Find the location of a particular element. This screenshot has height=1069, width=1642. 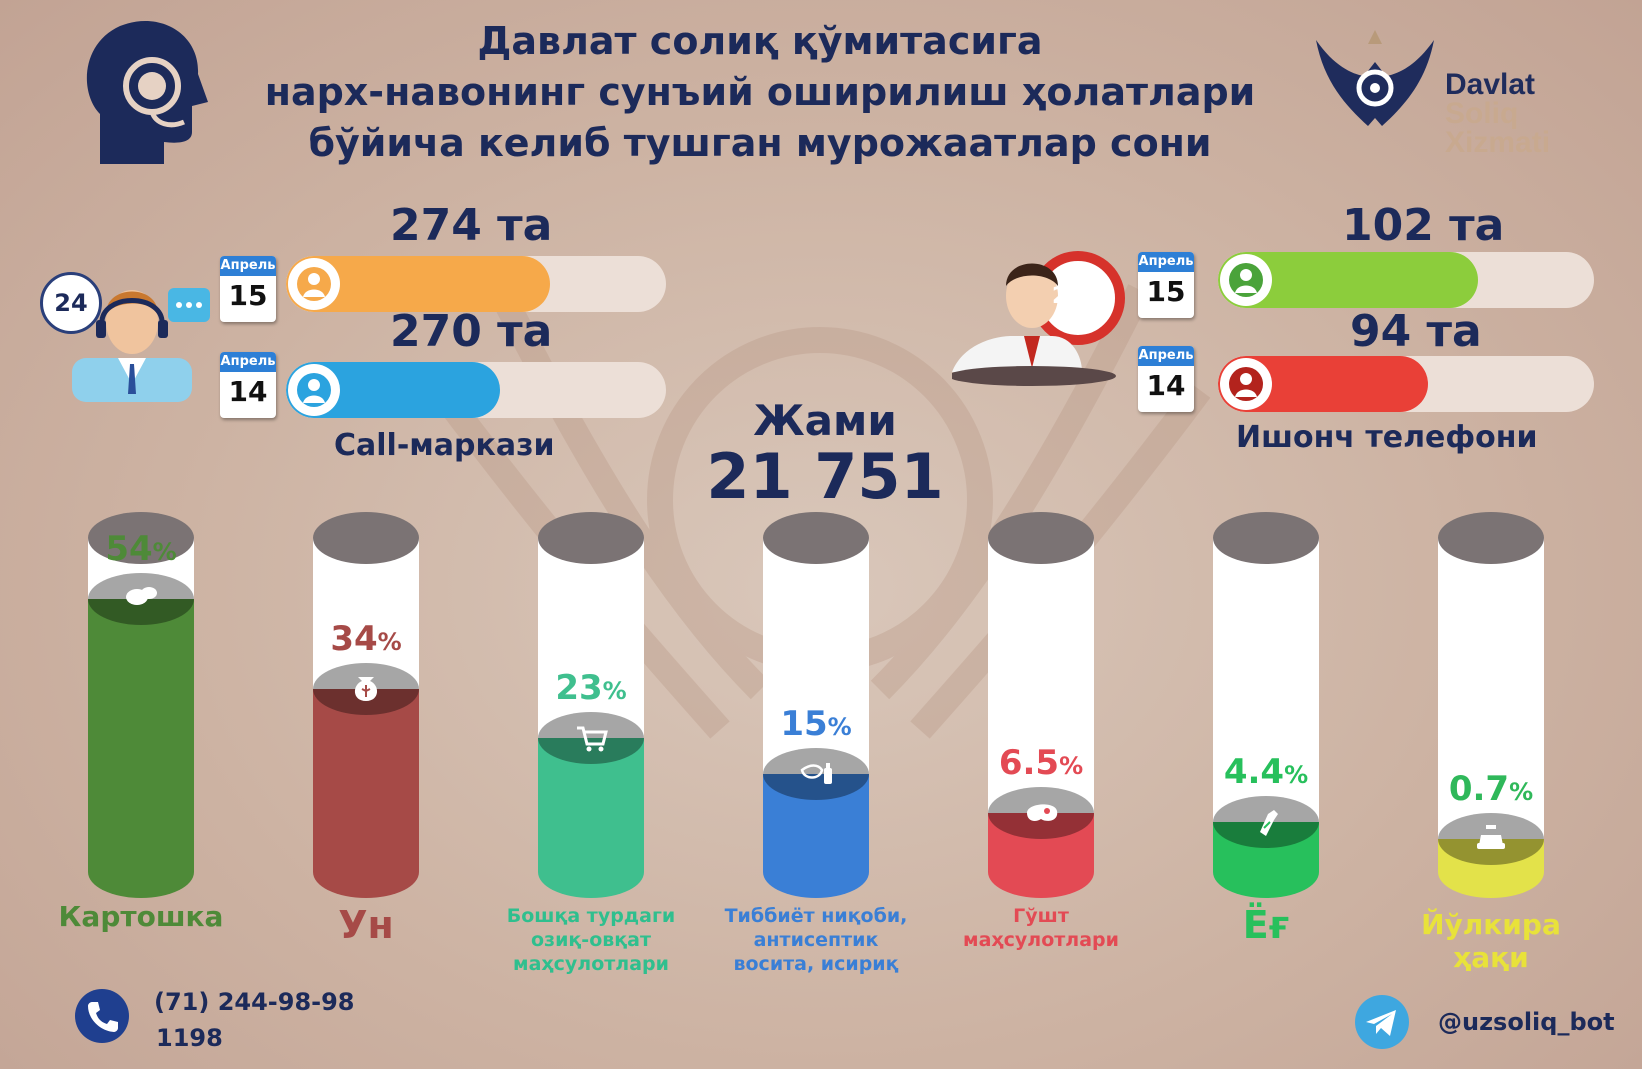

category-label-line: Ун is located at coordinates (366, 925).